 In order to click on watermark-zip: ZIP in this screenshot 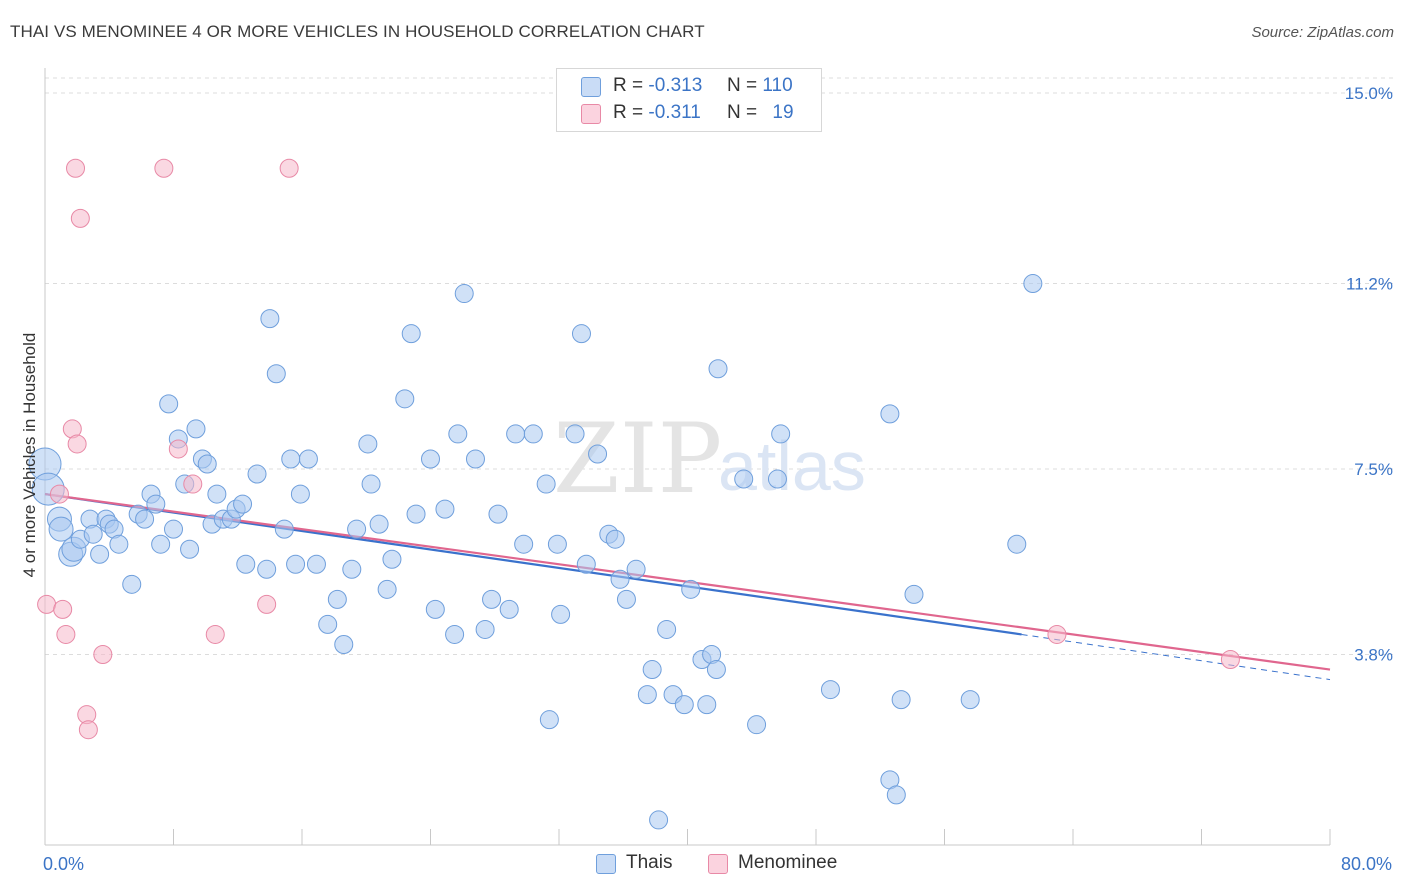, I will do `click(637, 459)`.